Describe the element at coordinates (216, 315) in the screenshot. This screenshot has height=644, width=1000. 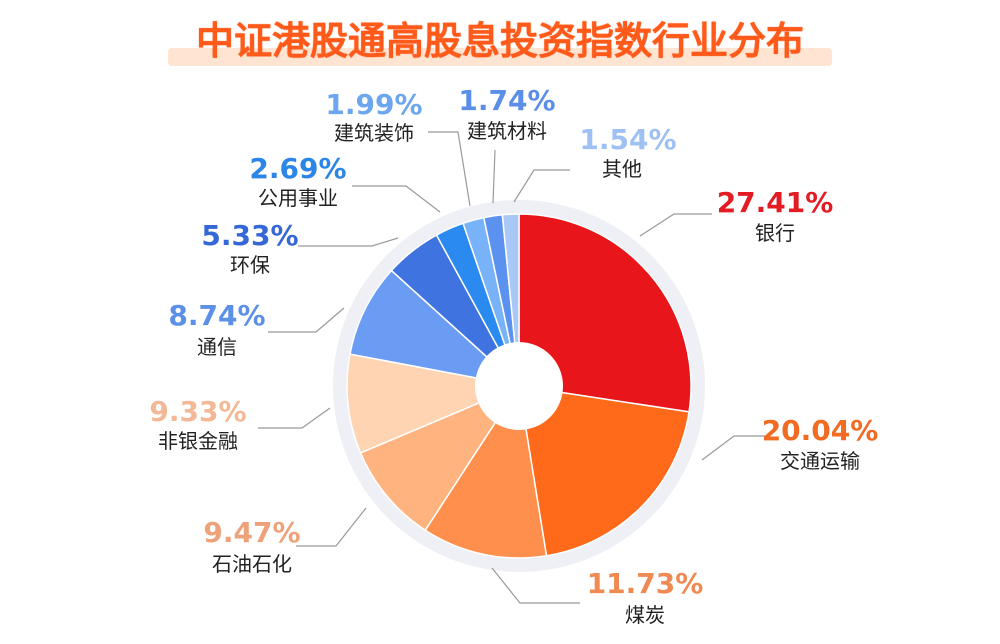
I see `slice-percent-label: 8.74%` at that location.